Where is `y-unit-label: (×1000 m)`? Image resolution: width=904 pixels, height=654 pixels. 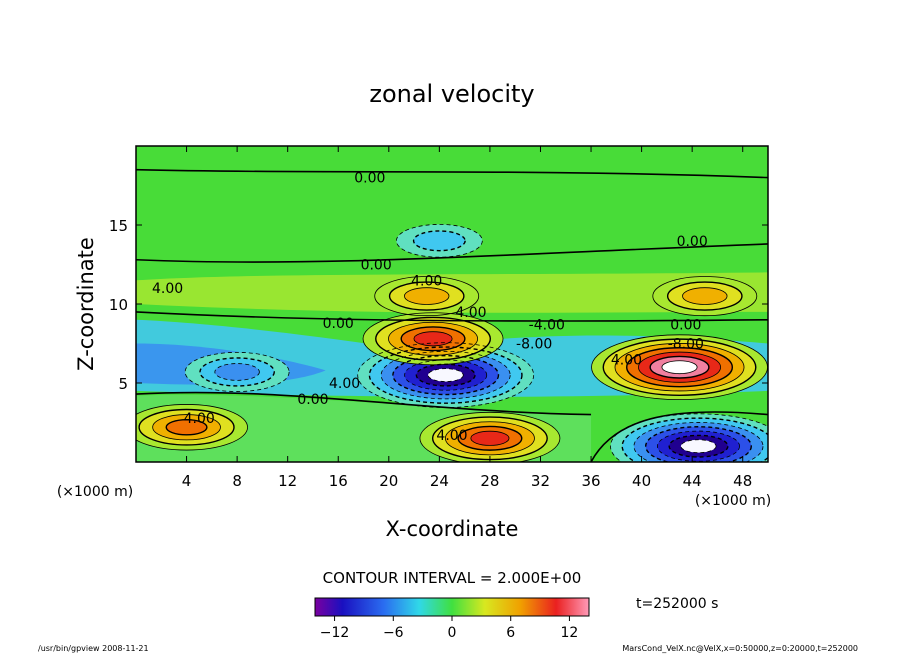 y-unit-label: (×1000 m) is located at coordinates (95, 492).